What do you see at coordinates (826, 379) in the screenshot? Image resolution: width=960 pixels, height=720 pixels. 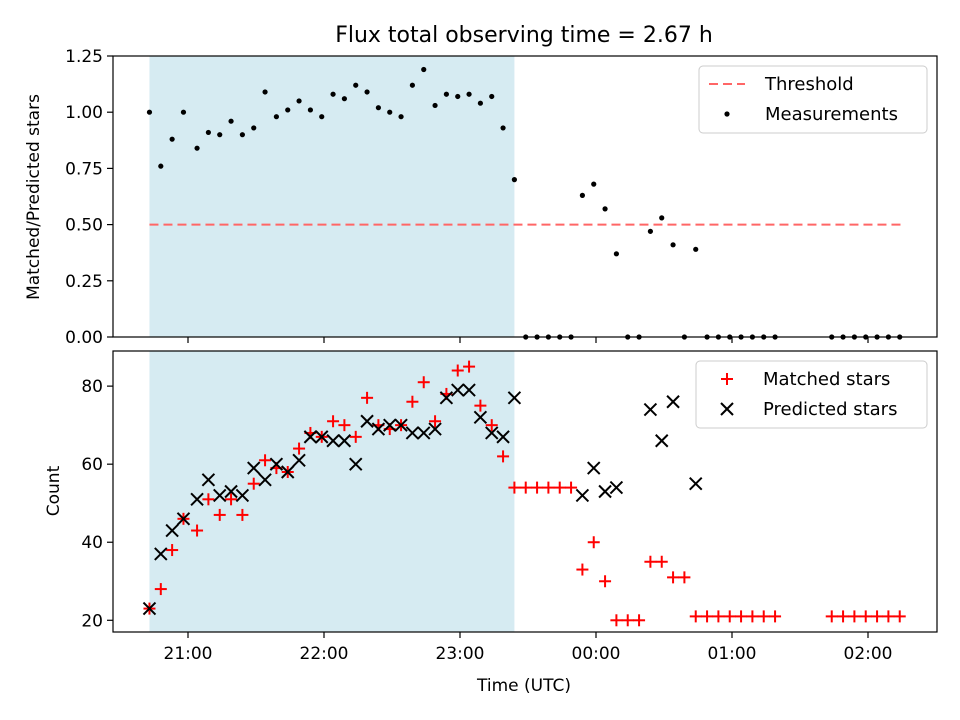 I see `legend-matched-label: Matched stars` at bounding box center [826, 379].